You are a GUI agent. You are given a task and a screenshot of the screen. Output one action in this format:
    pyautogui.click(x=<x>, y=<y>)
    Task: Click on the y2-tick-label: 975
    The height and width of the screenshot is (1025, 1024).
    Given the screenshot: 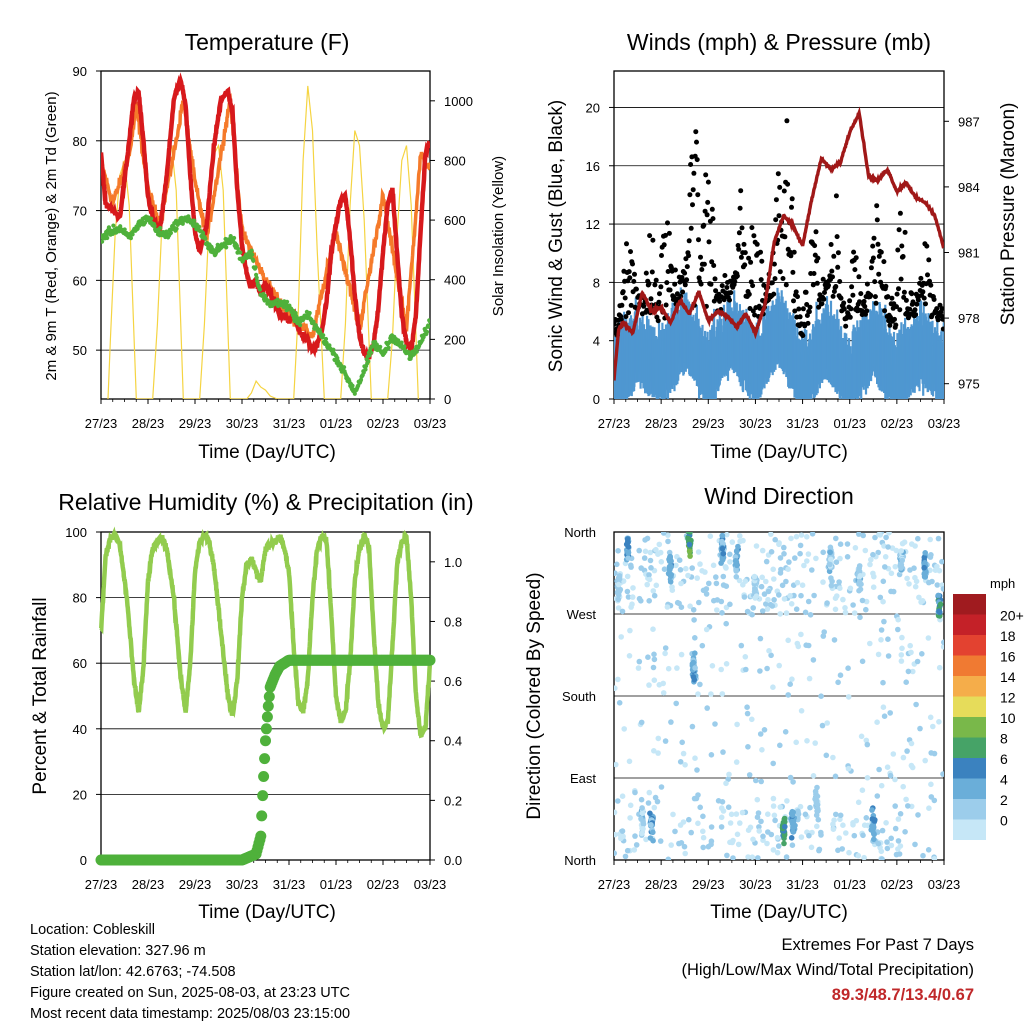 What is the action you would take?
    pyautogui.click(x=969, y=384)
    